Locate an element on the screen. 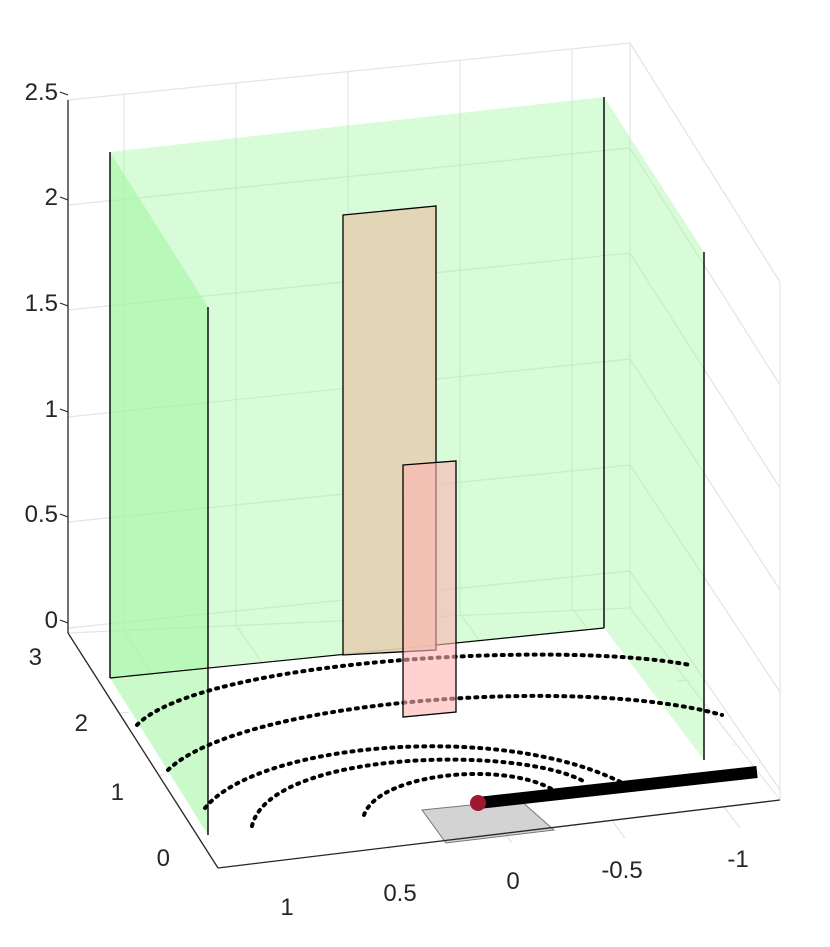 The height and width of the screenshot is (947, 830). z-tick-label: 2 is located at coordinates (51, 197).